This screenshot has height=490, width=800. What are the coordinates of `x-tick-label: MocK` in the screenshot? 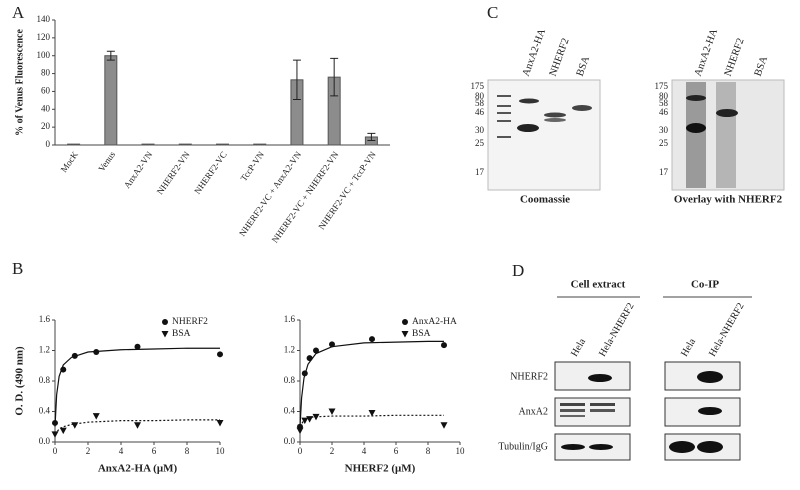 It's located at (70, 161).